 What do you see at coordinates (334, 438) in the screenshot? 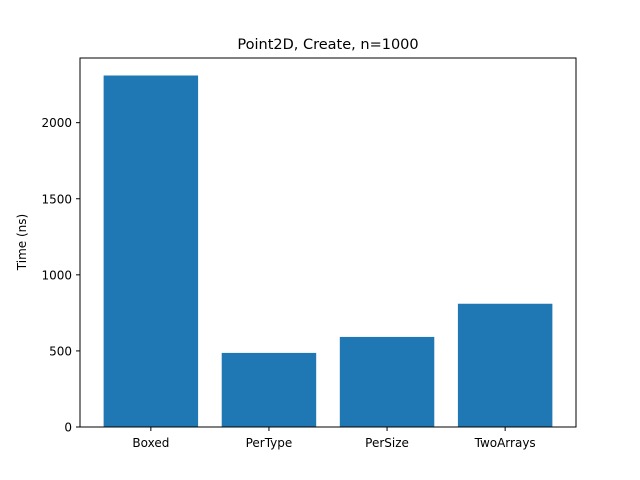
I see `x-axis-ticks: Boxed PerType PerSize TwoArrays` at bounding box center [334, 438].